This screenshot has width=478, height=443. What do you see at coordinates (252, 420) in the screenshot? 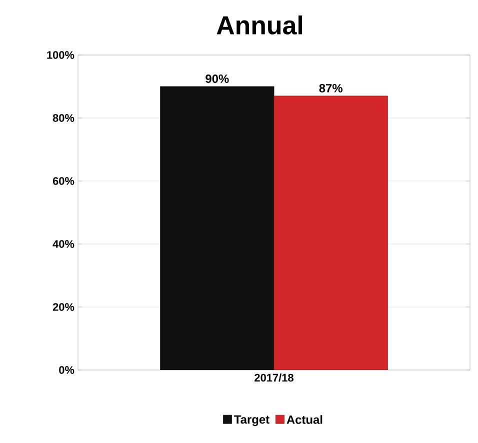
I see `legend-label: Target` at bounding box center [252, 420].